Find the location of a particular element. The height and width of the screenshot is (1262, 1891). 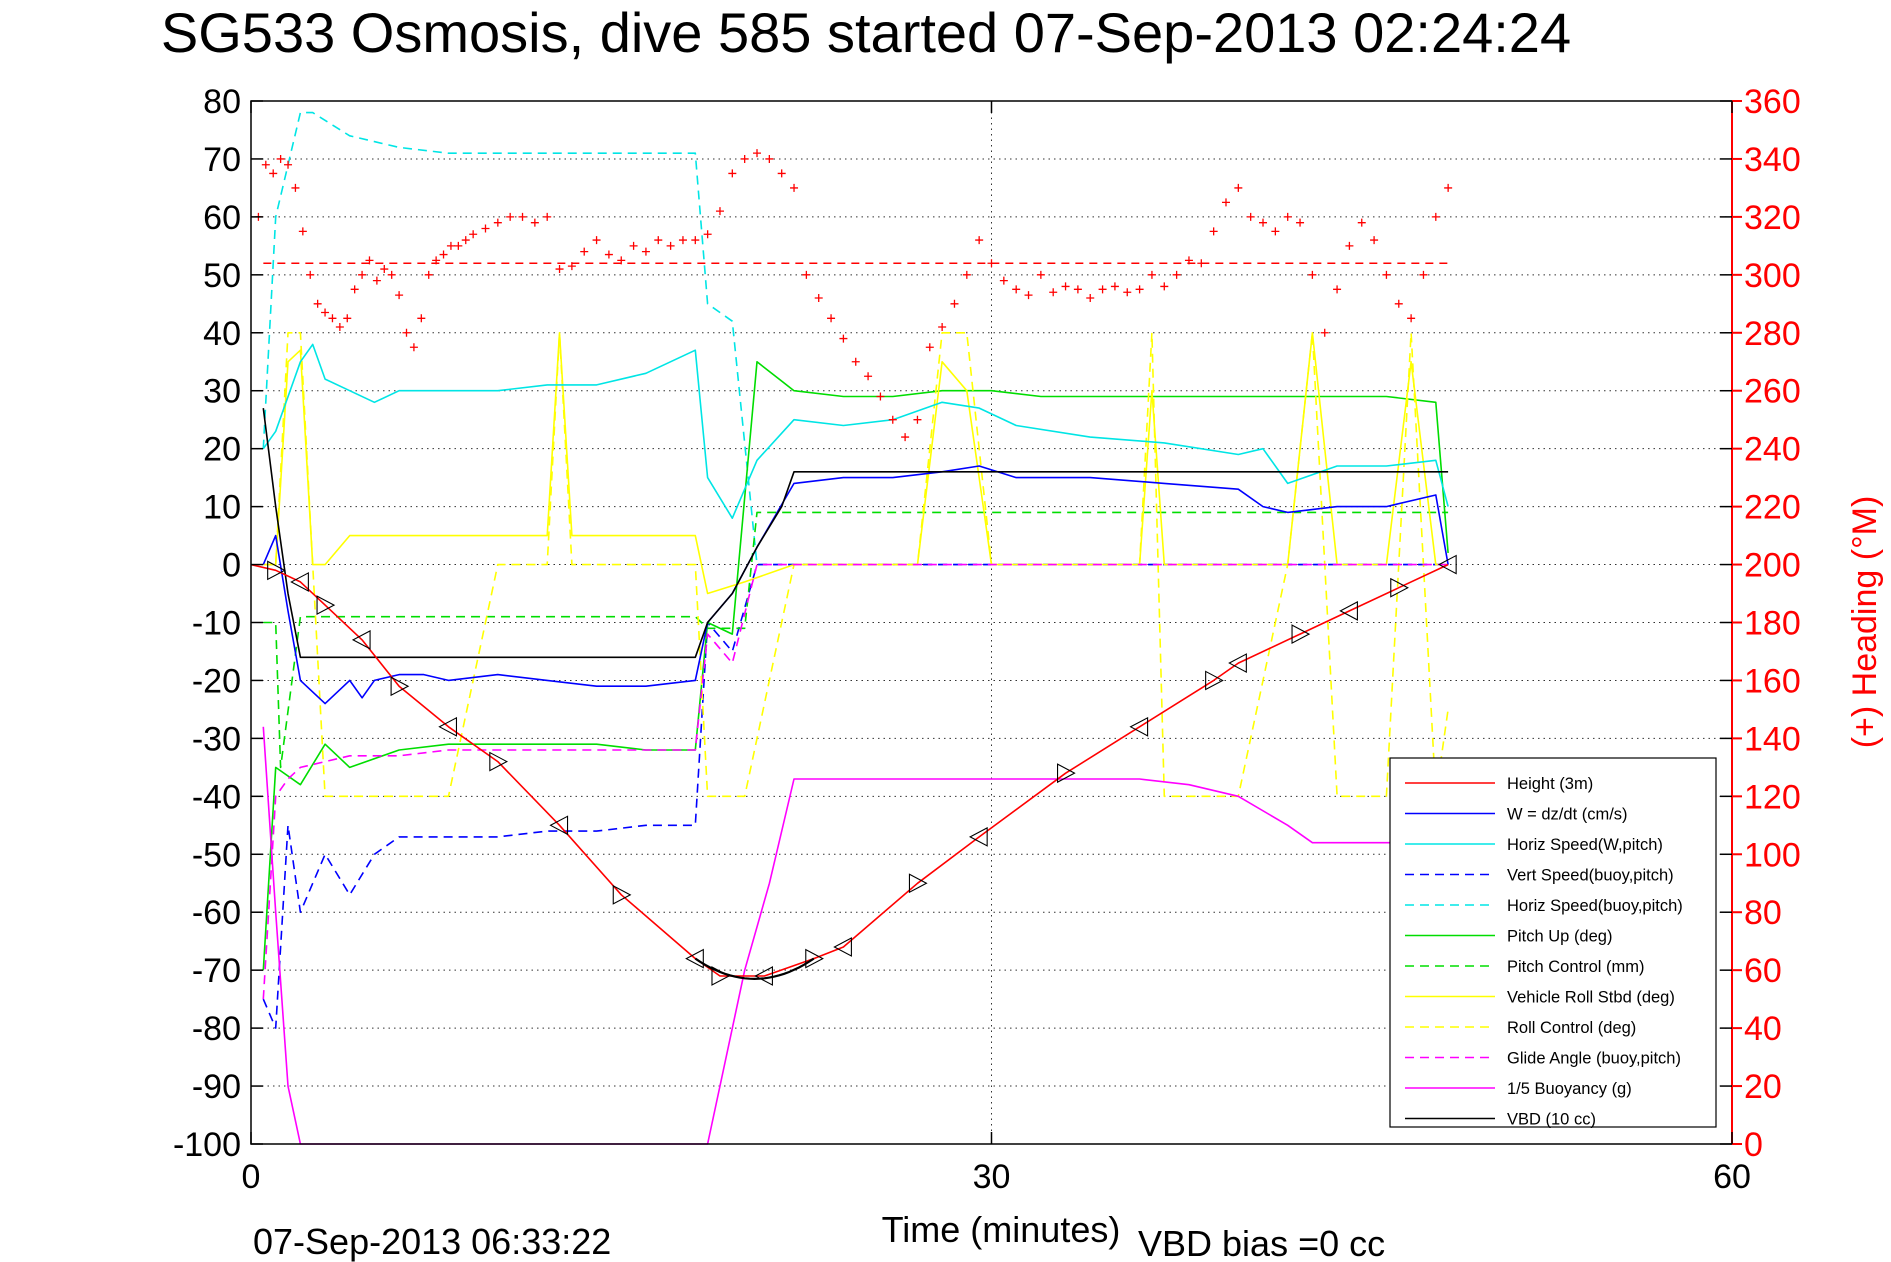

right-tick-label: 20 is located at coordinates (1763, 1087).